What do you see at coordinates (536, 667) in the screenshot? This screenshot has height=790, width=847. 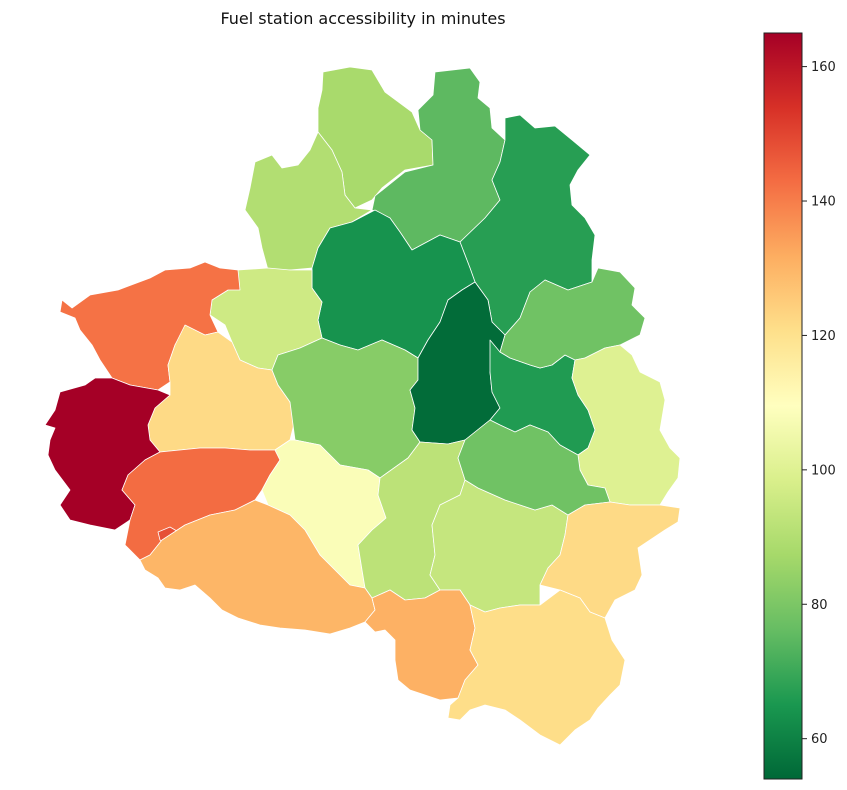 I see `region-south` at bounding box center [536, 667].